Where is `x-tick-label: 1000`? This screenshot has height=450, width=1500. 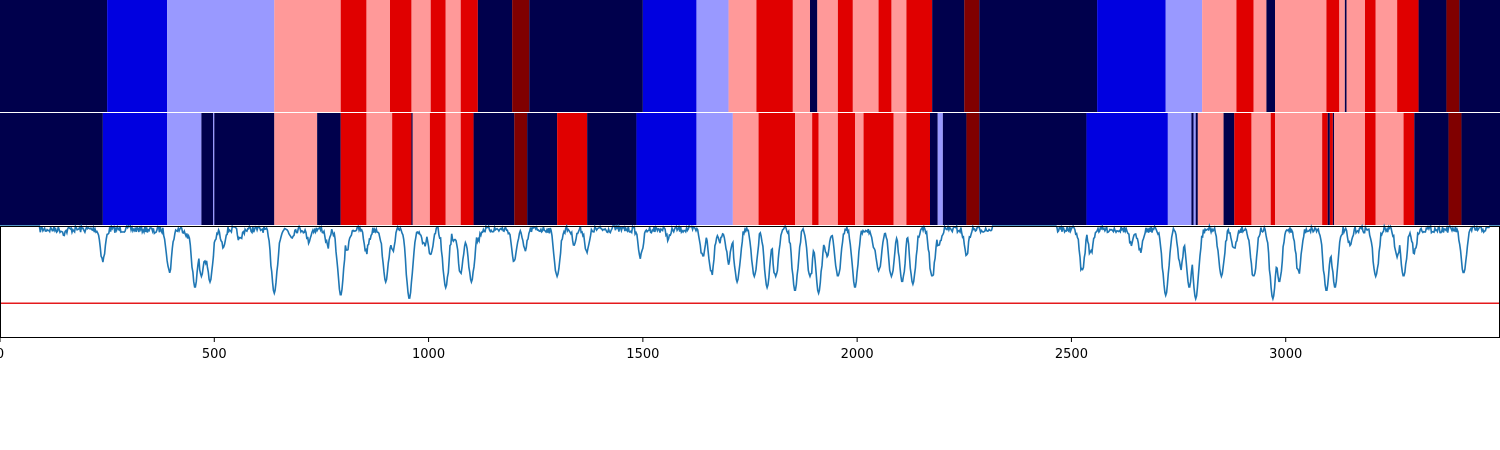 x-tick-label: 1000 is located at coordinates (428, 354).